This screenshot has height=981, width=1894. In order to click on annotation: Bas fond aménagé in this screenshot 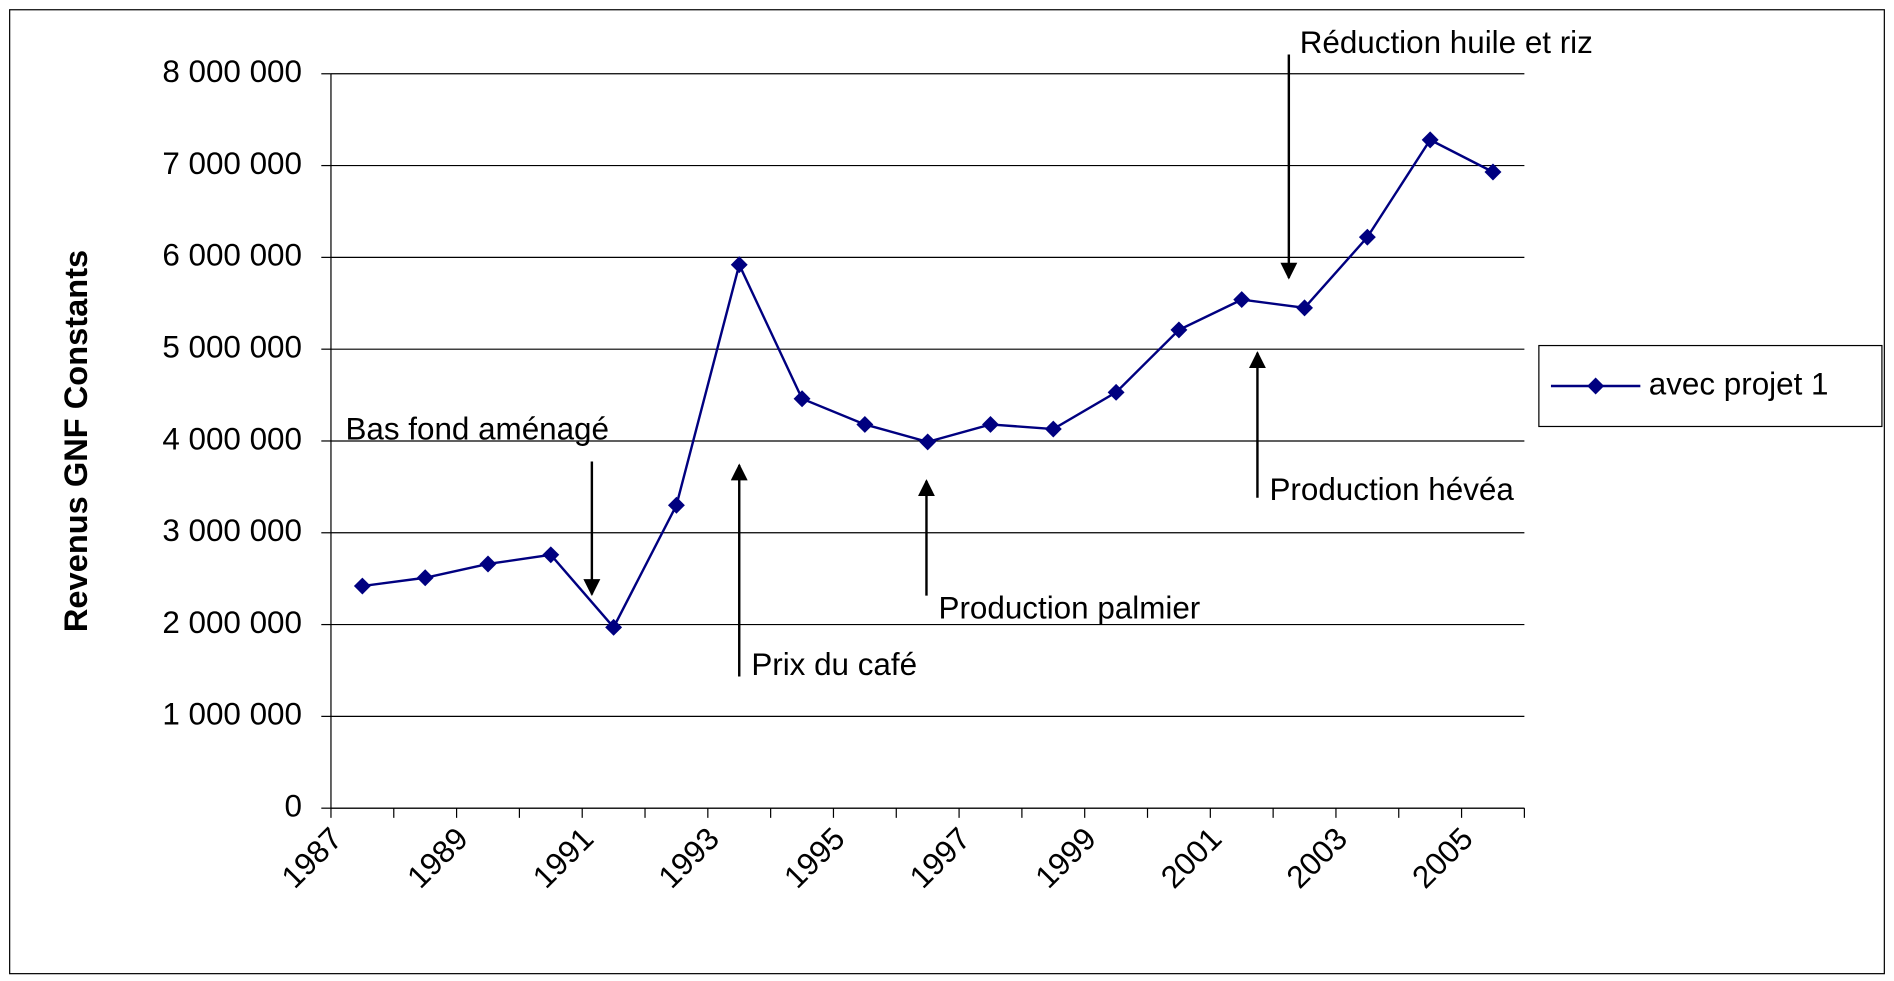, I will do `click(477, 429)`.